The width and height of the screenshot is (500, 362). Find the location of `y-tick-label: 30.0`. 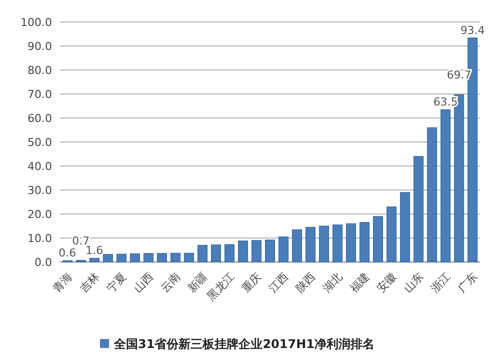

y-tick-label: 30.0 is located at coordinates (40, 190).